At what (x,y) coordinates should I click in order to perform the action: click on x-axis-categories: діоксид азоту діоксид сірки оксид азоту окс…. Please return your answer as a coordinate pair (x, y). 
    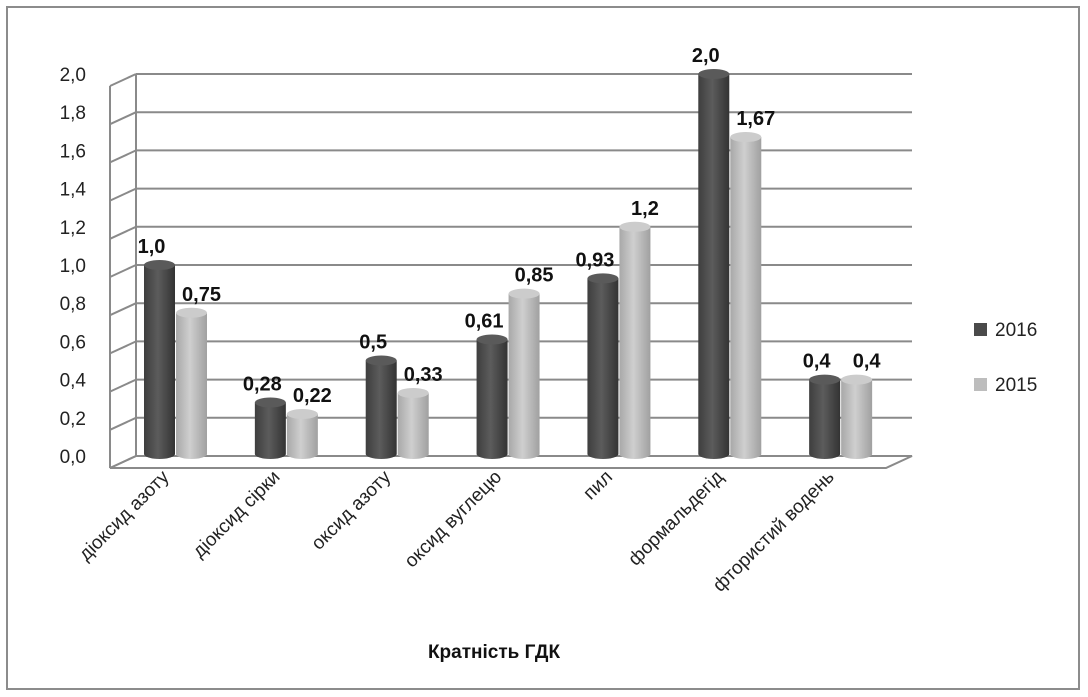
    Looking at the image, I should click on (457, 531).